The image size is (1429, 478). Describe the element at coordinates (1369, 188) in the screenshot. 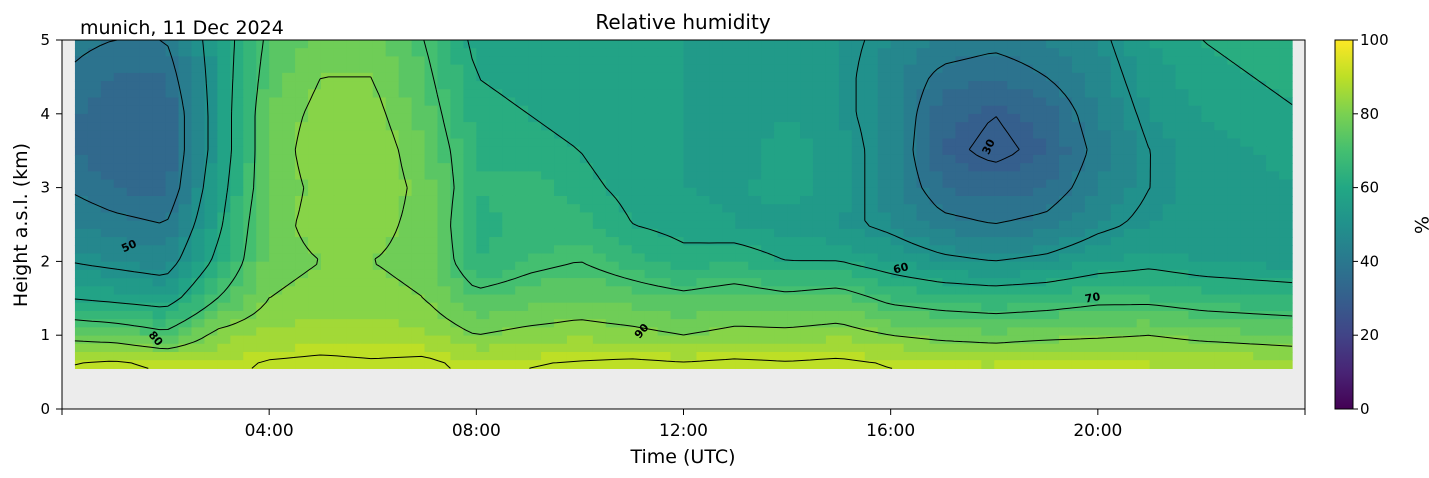

I see `colorbar-tick-label: 60` at that location.